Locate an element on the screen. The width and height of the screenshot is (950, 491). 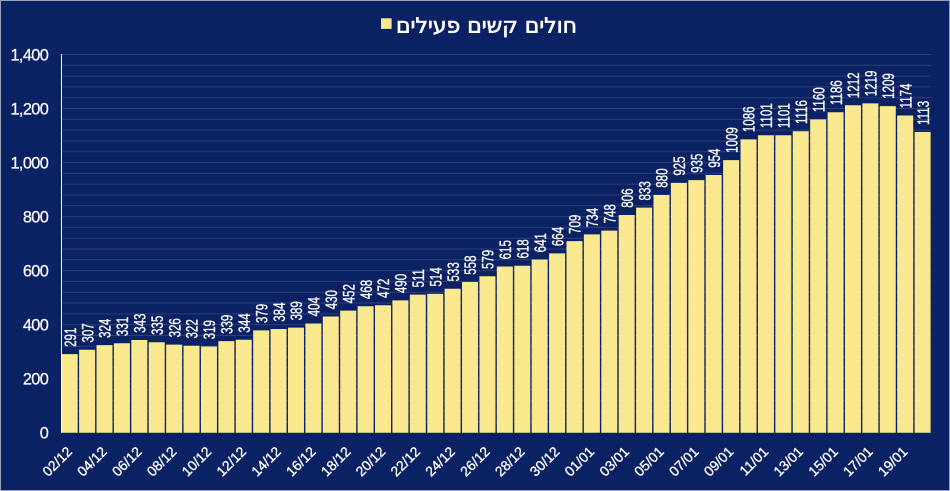
svg-text: 384 is located at coordinates (280, 311).